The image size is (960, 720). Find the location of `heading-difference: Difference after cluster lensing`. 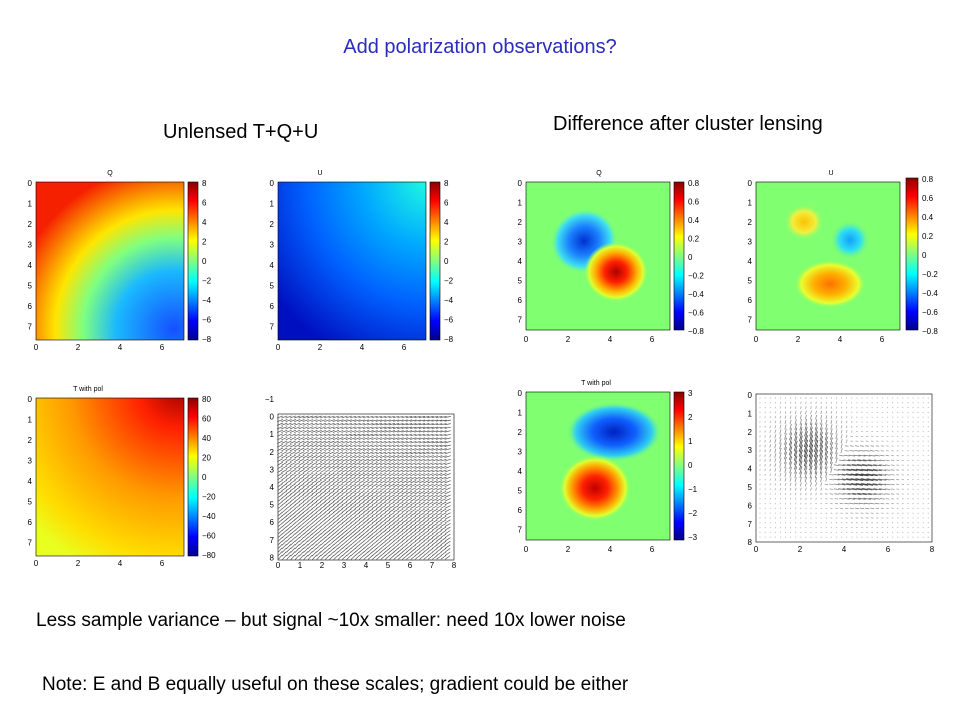

heading-difference: Difference after cluster lensing is located at coordinates (688, 124).